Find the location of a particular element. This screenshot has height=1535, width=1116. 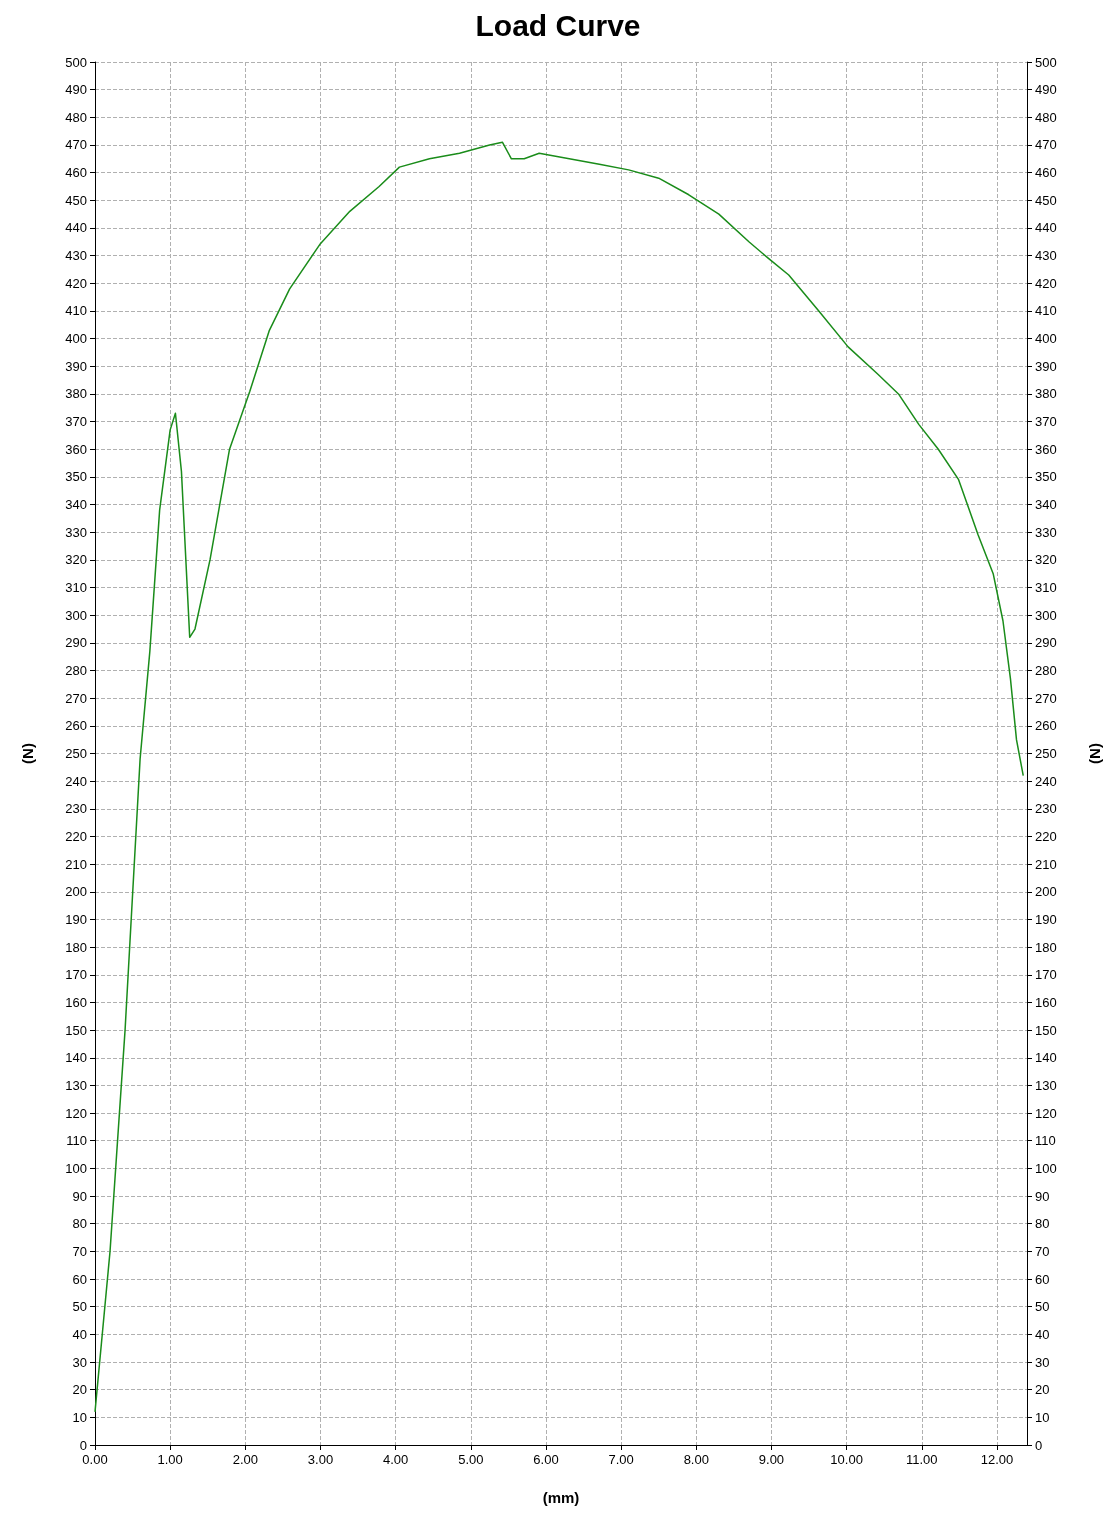

y-tick-label: 160 is located at coordinates (76, 1002).